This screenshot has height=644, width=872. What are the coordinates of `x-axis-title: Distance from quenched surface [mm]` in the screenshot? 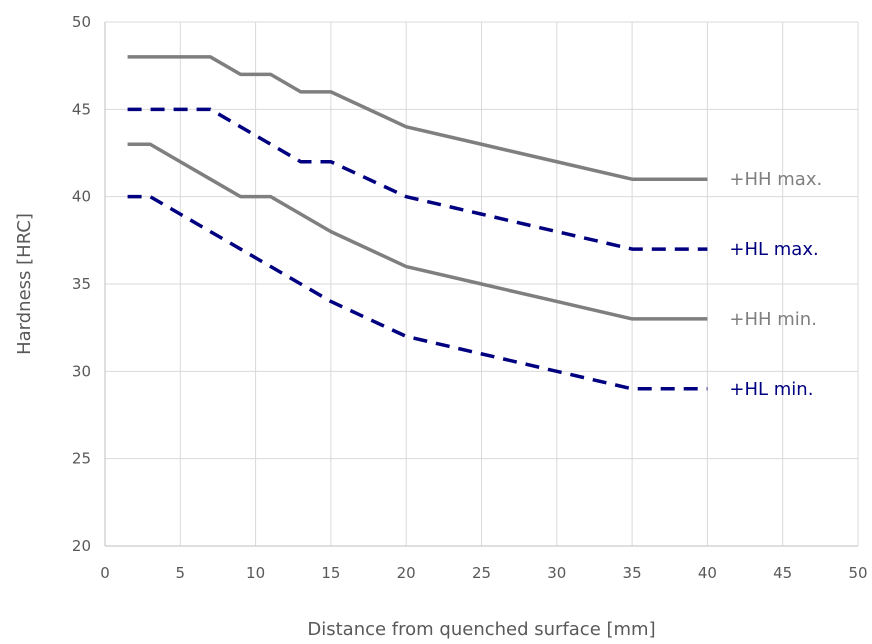 It's located at (481, 629).